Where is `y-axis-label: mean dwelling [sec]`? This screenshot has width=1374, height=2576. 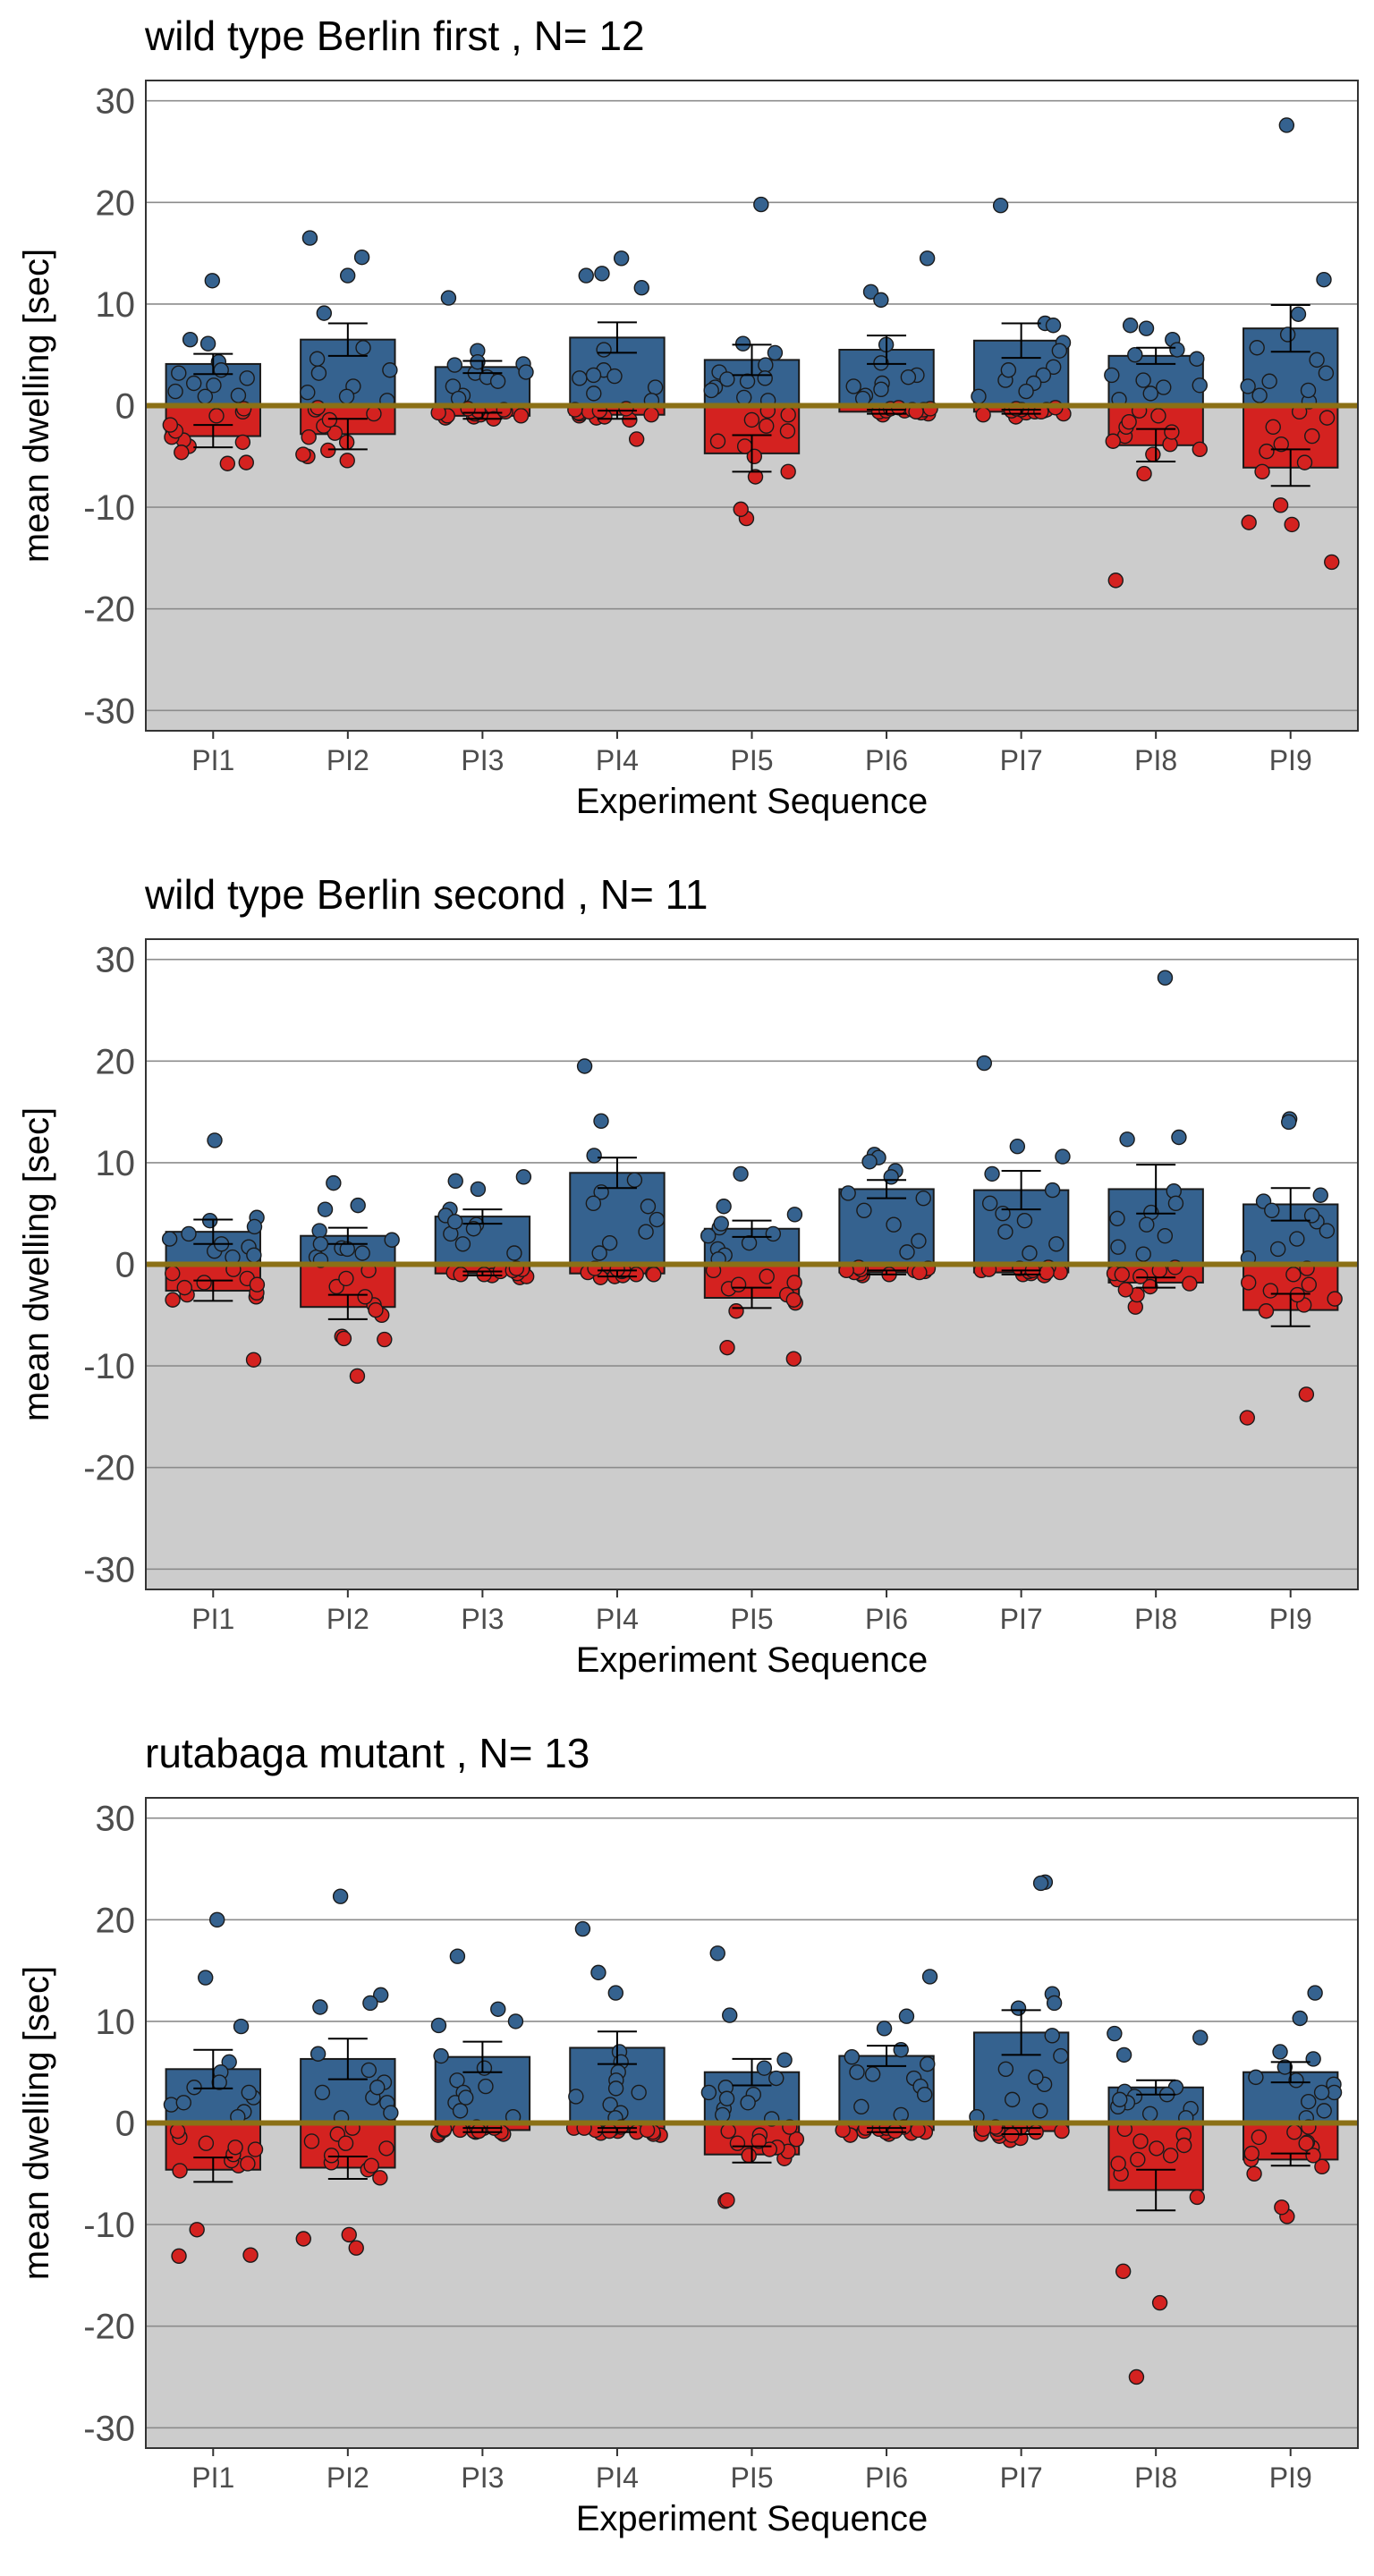
y-axis-label: mean dwelling [sec] is located at coordinates (36, 406).